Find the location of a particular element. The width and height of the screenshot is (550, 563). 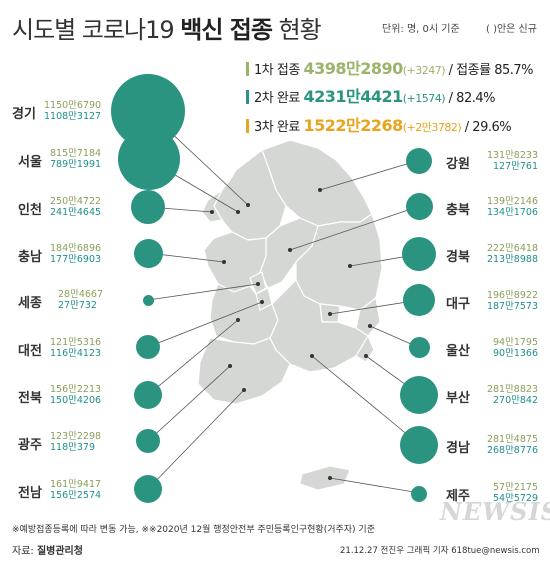

region-values-sejong: 28만4667 27만732 is located at coordinates (80, 300).